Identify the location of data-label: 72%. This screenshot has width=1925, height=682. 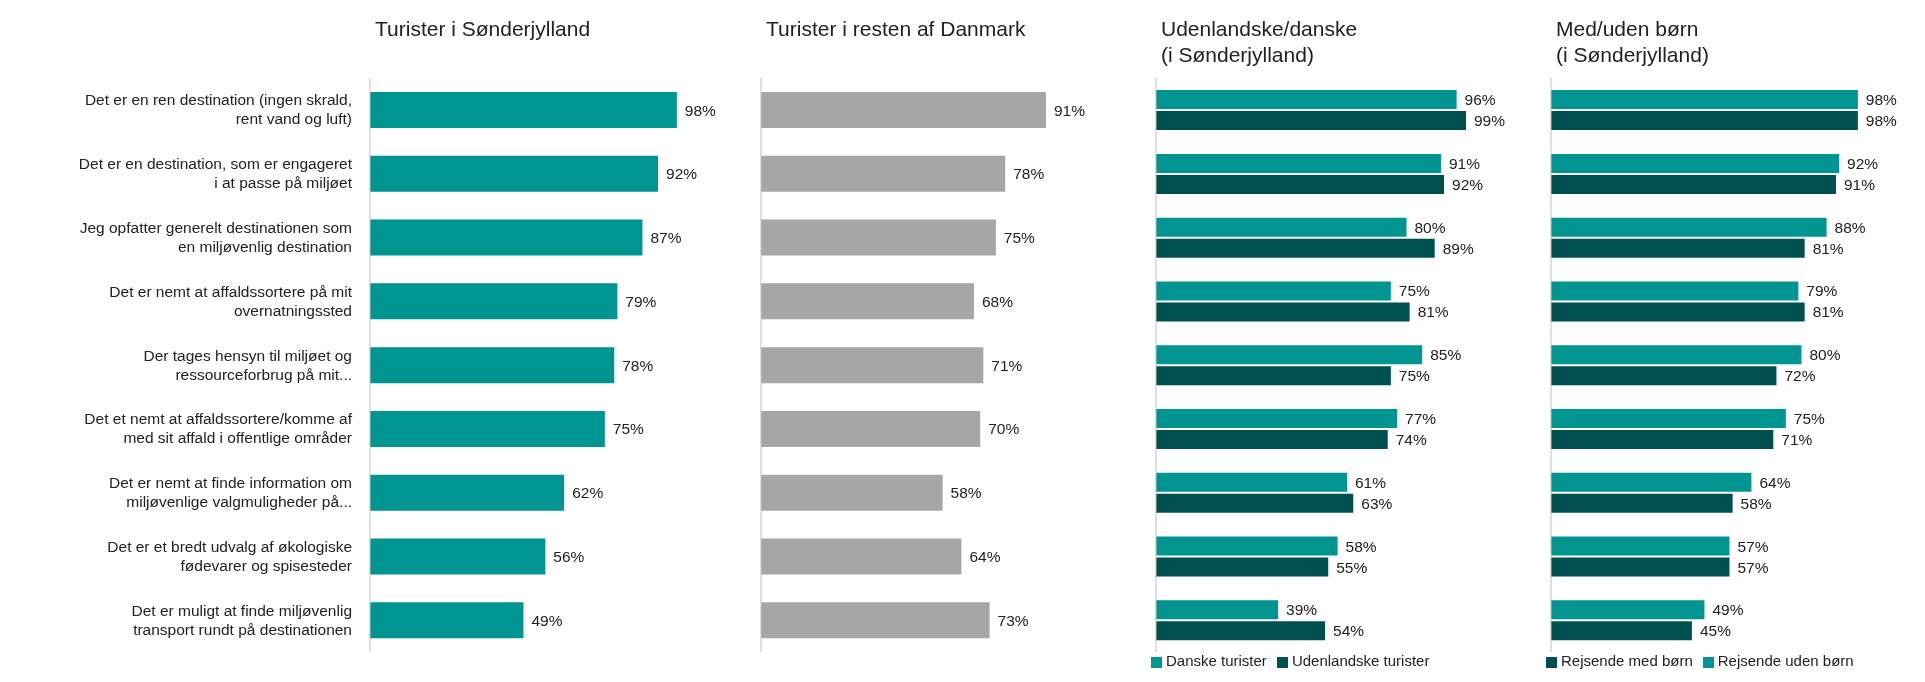
(1800, 376).